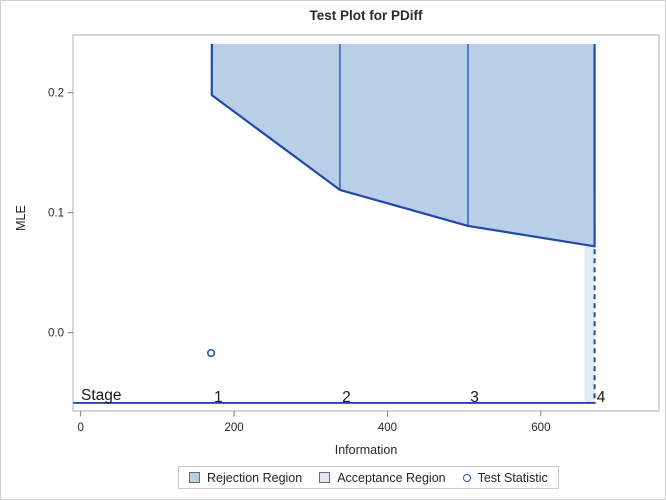 The height and width of the screenshot is (500, 666). What do you see at coordinates (366, 450) in the screenshot?
I see `x-axis-label: Information` at bounding box center [366, 450].